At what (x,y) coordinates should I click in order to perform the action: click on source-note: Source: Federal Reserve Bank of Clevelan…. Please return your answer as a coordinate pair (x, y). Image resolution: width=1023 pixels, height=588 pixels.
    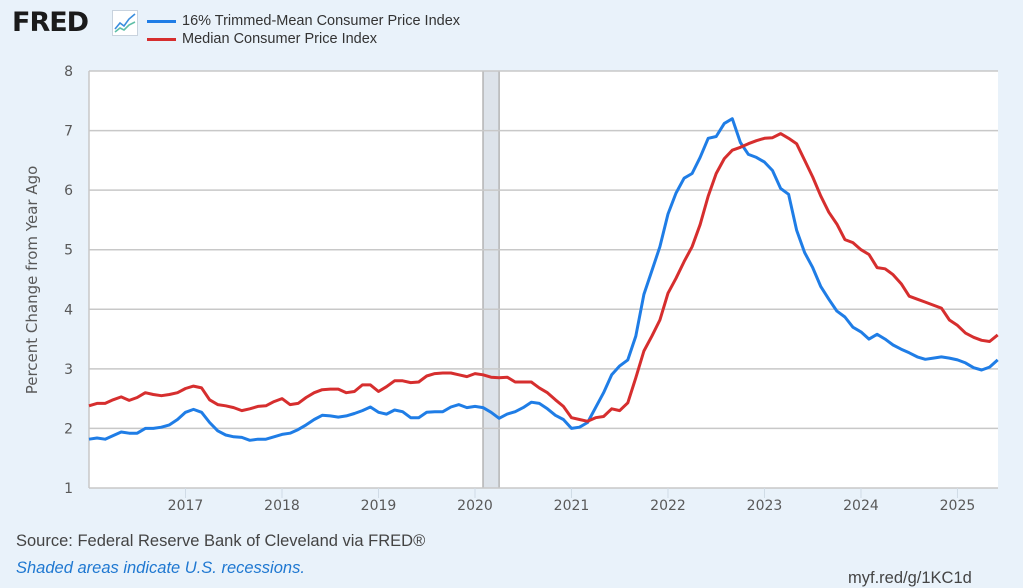
    Looking at the image, I should click on (221, 541).